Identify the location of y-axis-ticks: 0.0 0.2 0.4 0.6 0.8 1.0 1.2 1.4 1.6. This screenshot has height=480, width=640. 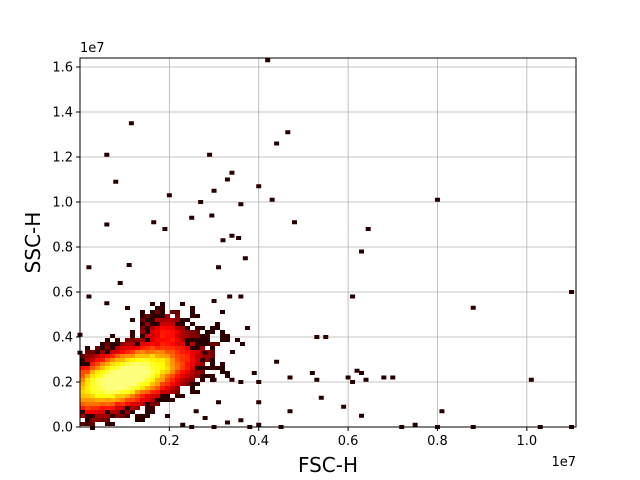
(66, 248).